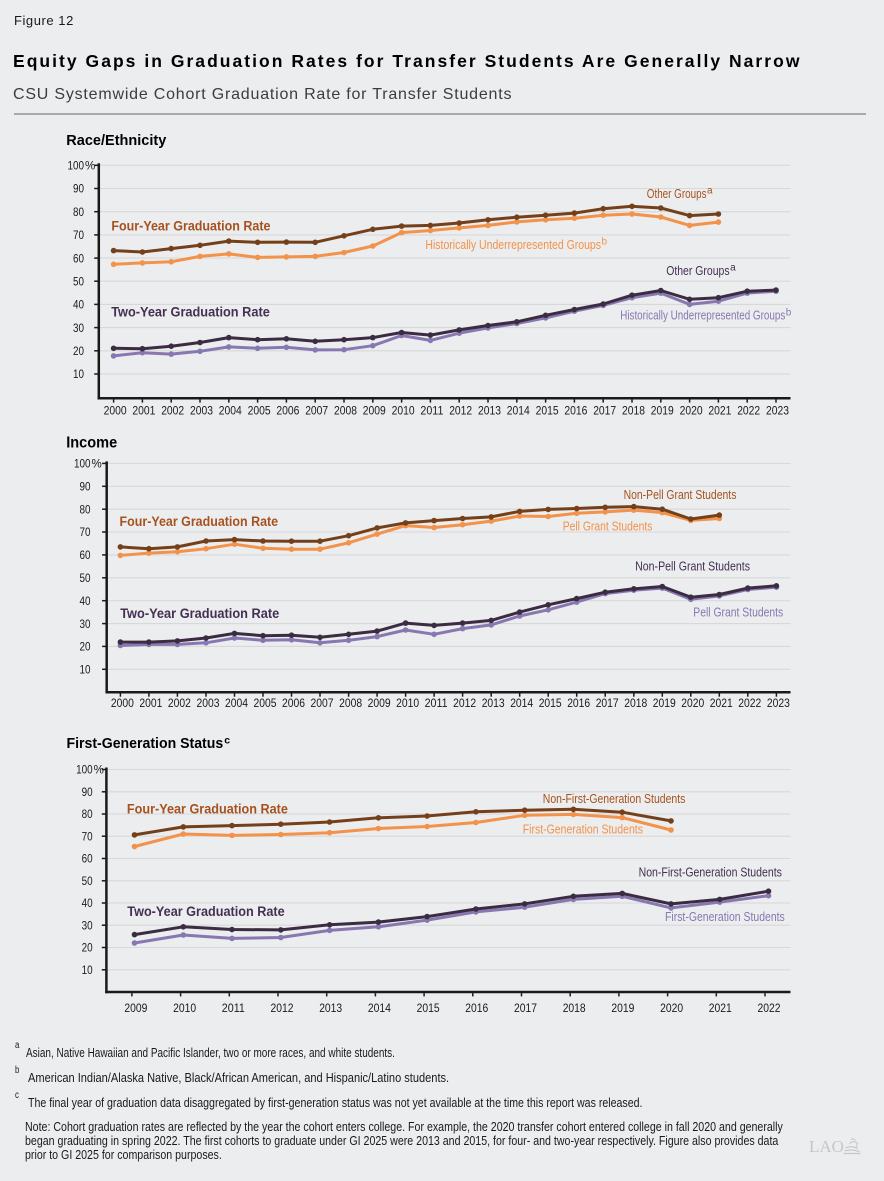 Image resolution: width=884 pixels, height=1181 pixels. What do you see at coordinates (179, 704) in the screenshot?
I see `svg-text: 2002` at bounding box center [179, 704].